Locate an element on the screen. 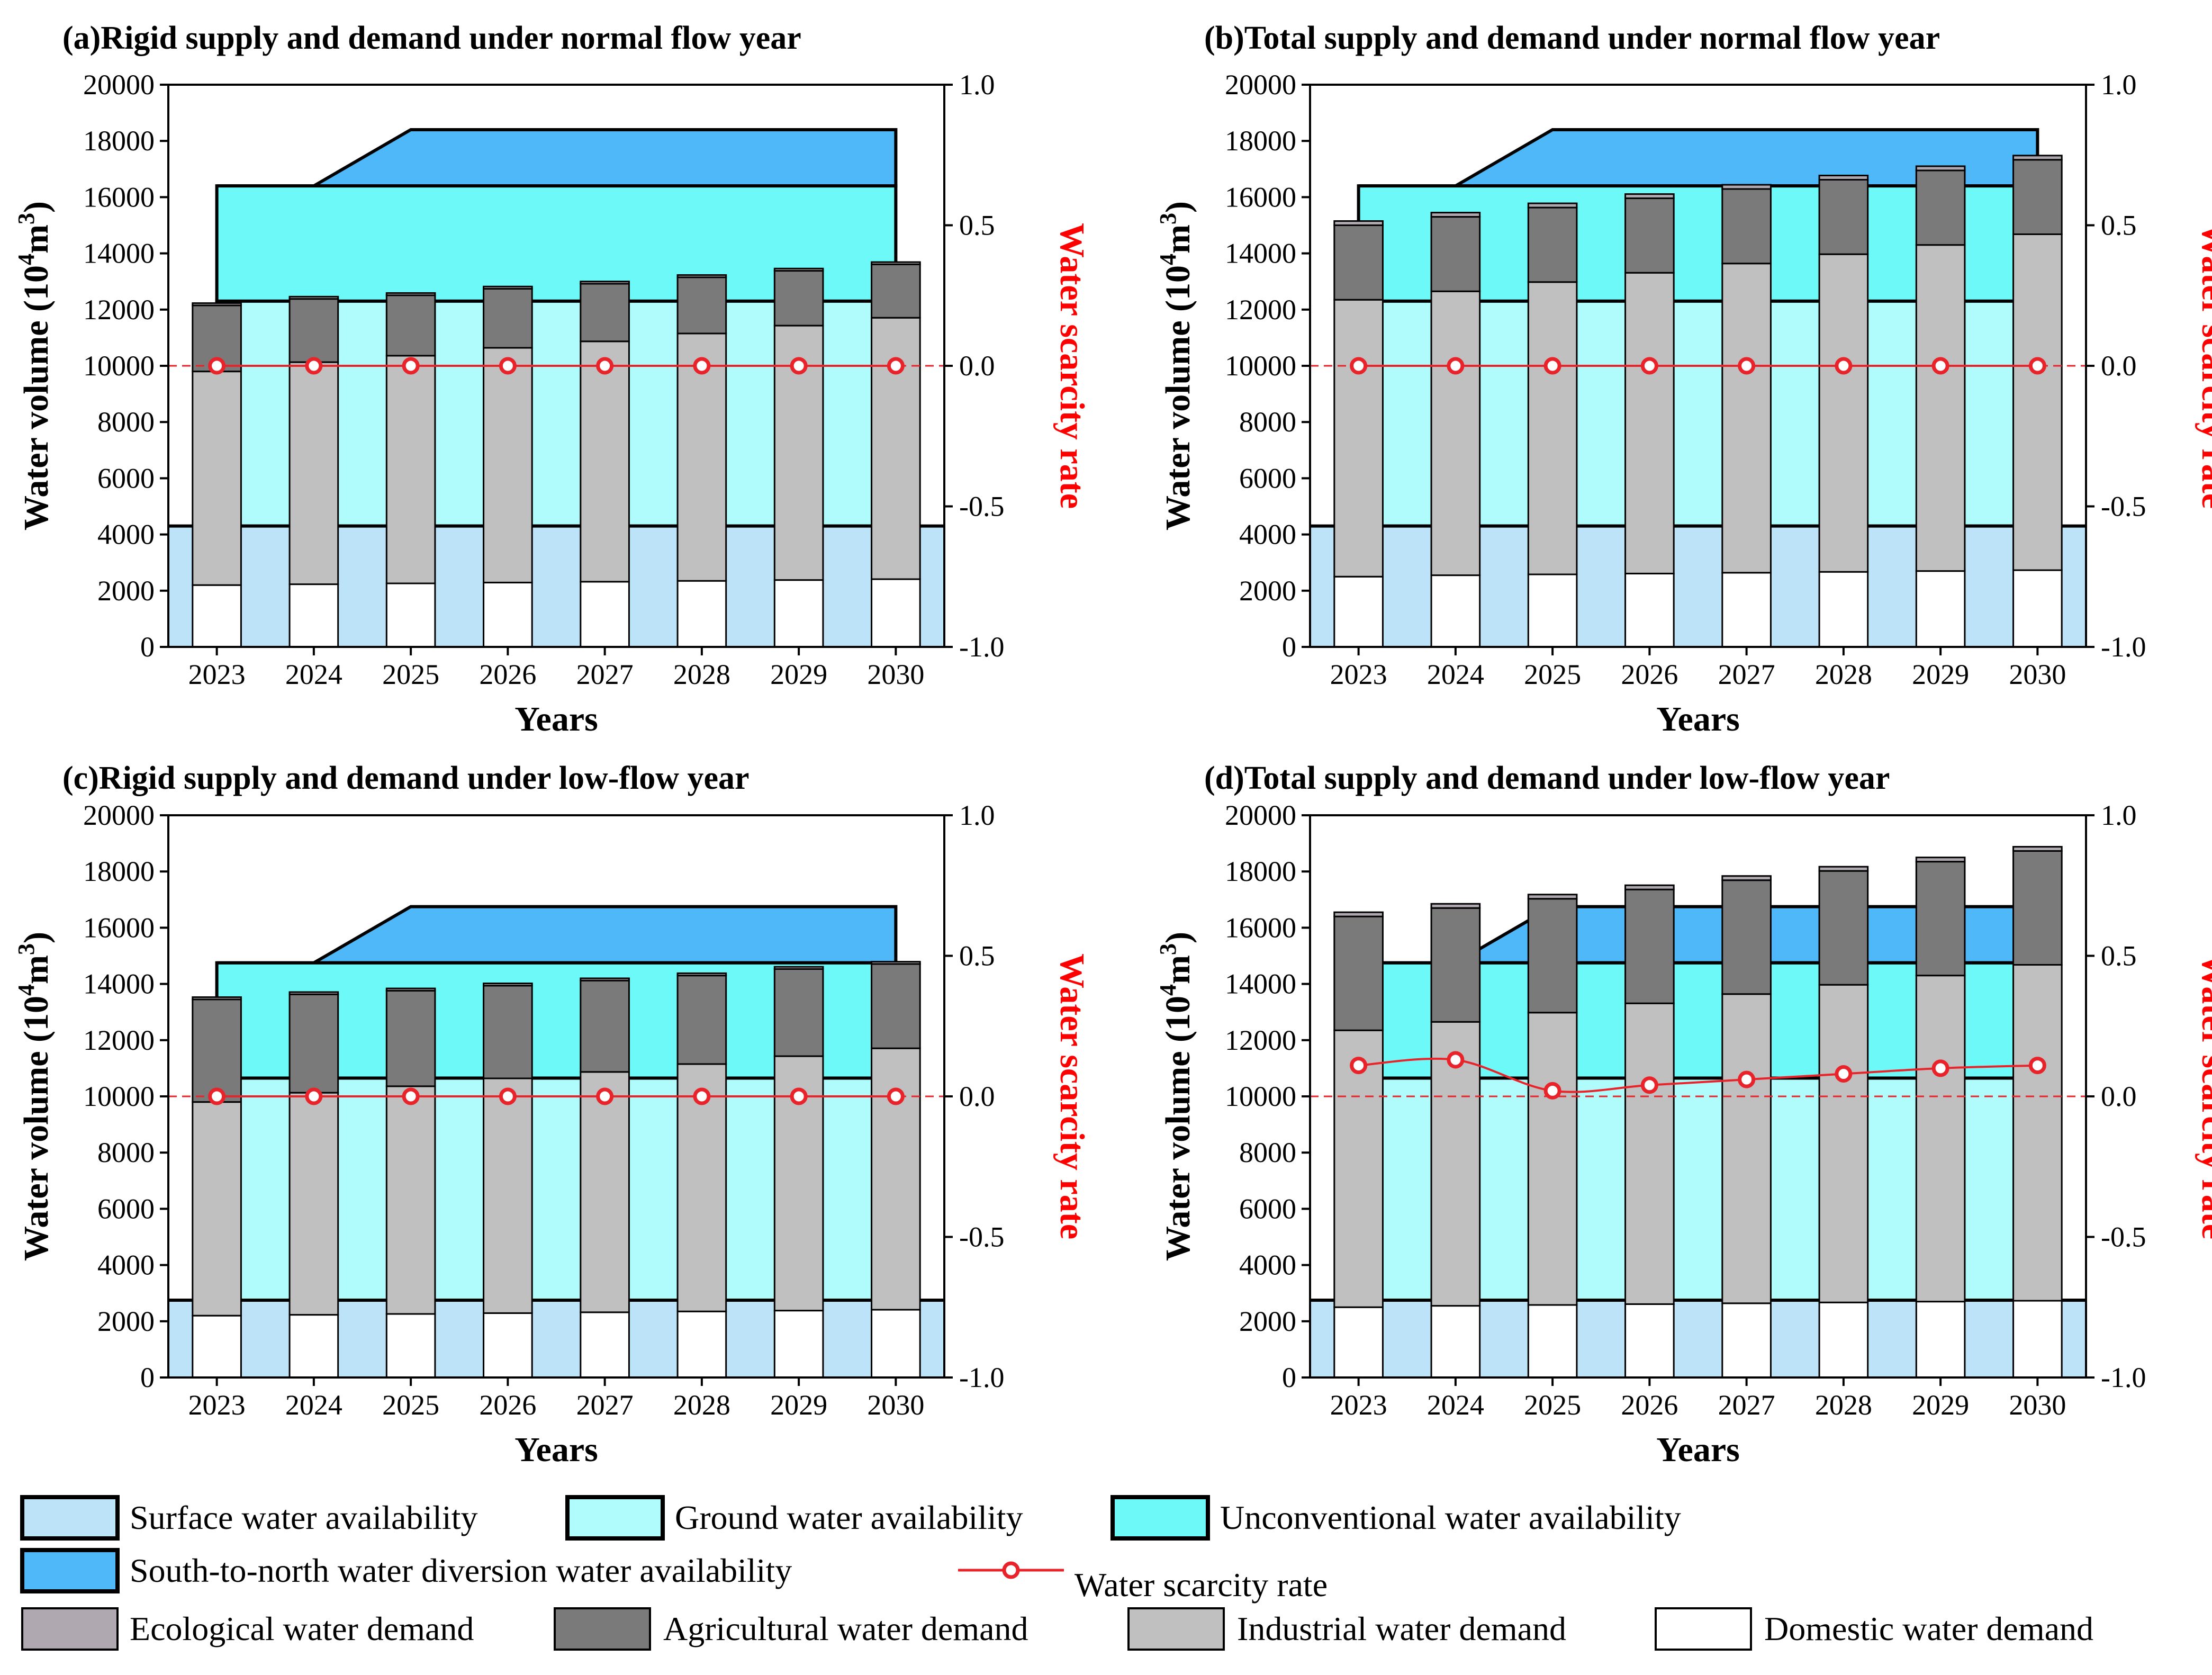 The width and height of the screenshot is (2212, 1675). y-axis-label-close: ) is located at coordinates (1178, 207).